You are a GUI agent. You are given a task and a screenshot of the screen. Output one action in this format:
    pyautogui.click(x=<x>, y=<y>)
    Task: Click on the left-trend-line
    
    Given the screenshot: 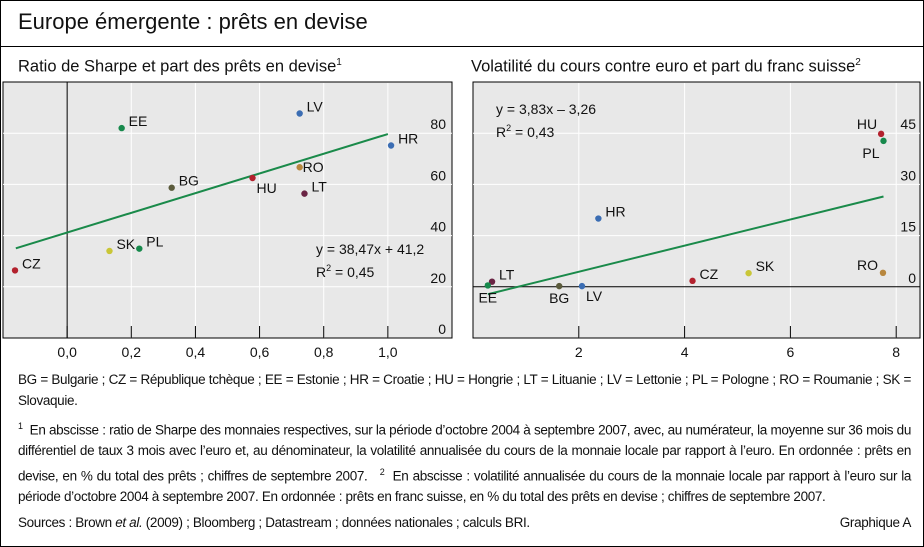 What is the action you would take?
    pyautogui.click(x=202, y=191)
    